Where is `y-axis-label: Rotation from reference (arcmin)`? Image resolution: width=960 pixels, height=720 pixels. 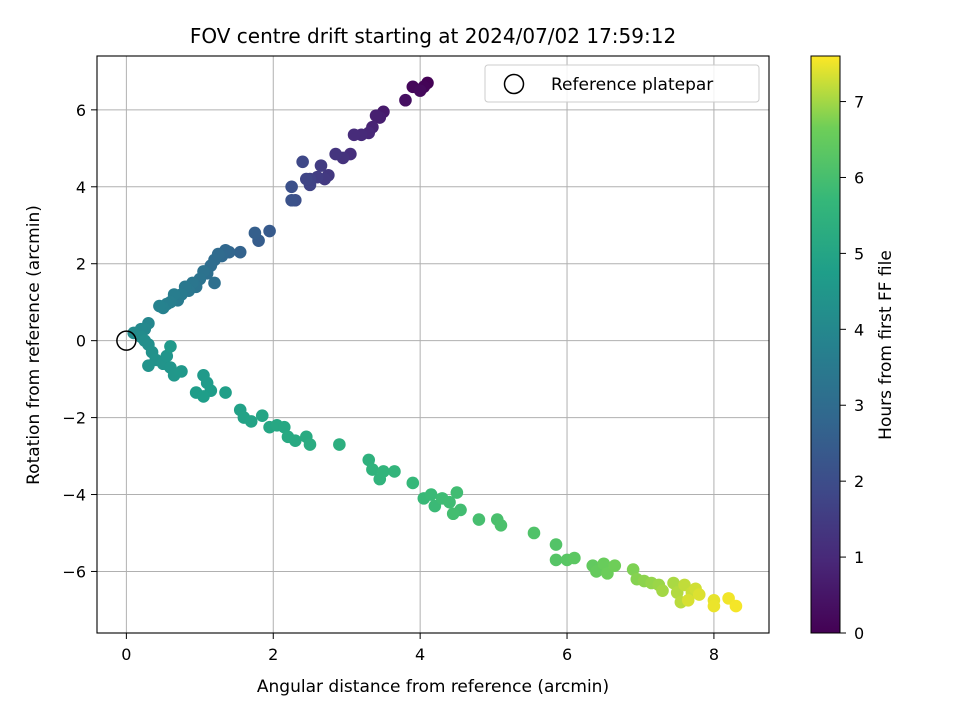 y-axis-label: Rotation from reference (arcmin) is located at coordinates (34, 345).